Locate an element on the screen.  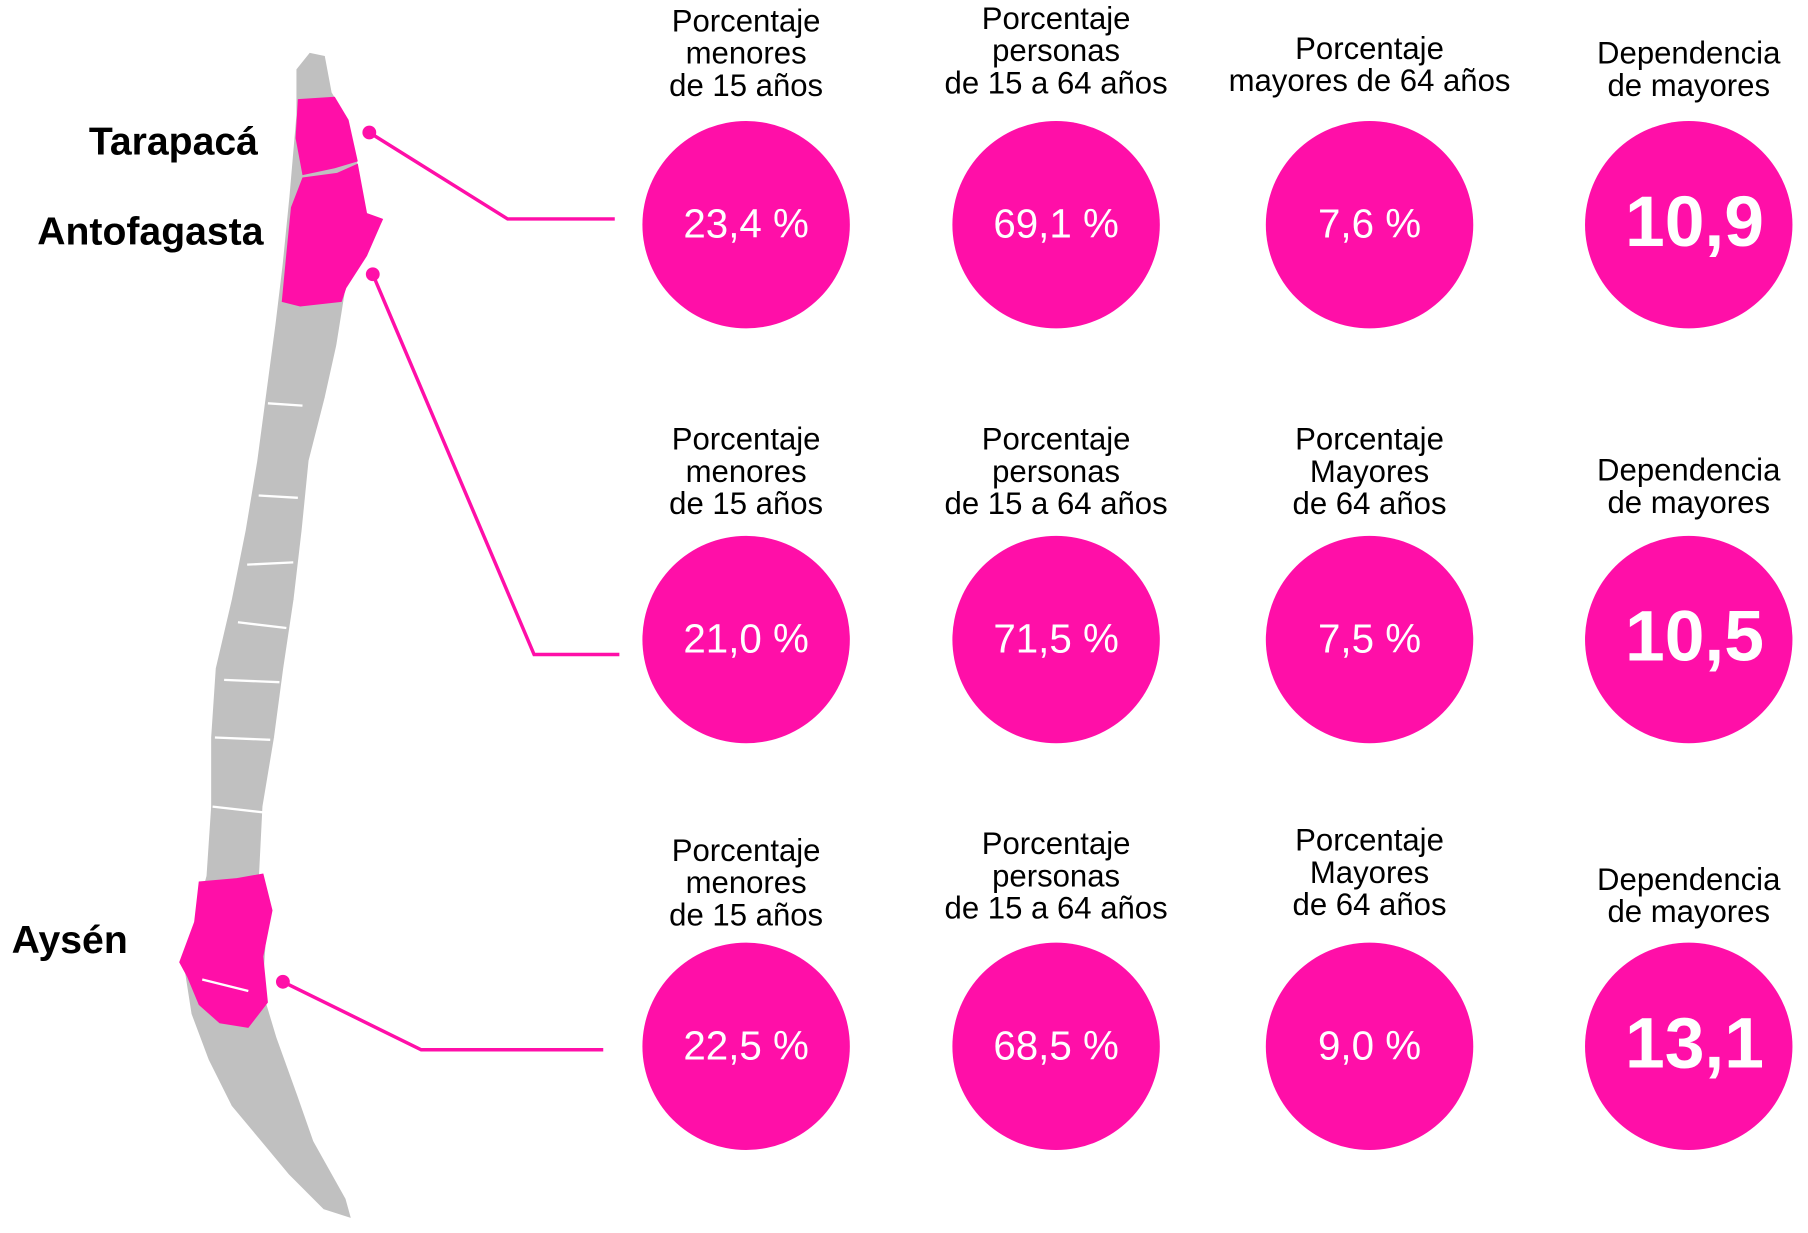
map-borders is located at coordinates (252, 697).